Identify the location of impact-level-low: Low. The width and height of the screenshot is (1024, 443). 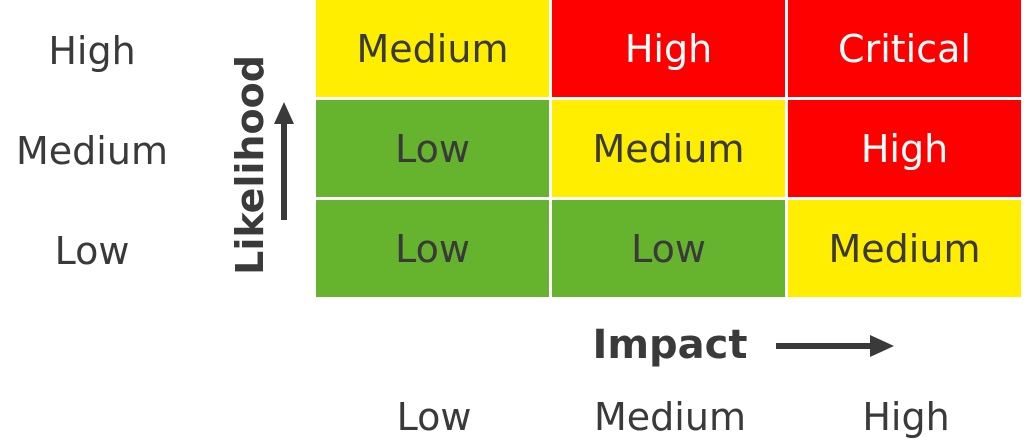
(434, 417).